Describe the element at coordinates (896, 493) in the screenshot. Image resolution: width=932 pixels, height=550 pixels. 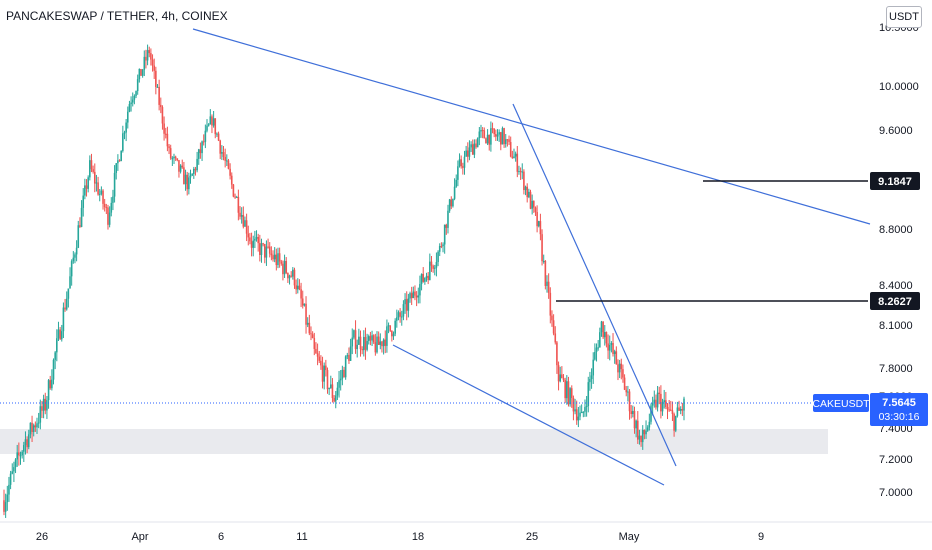
I see `price-tick-label: 7.0000` at that location.